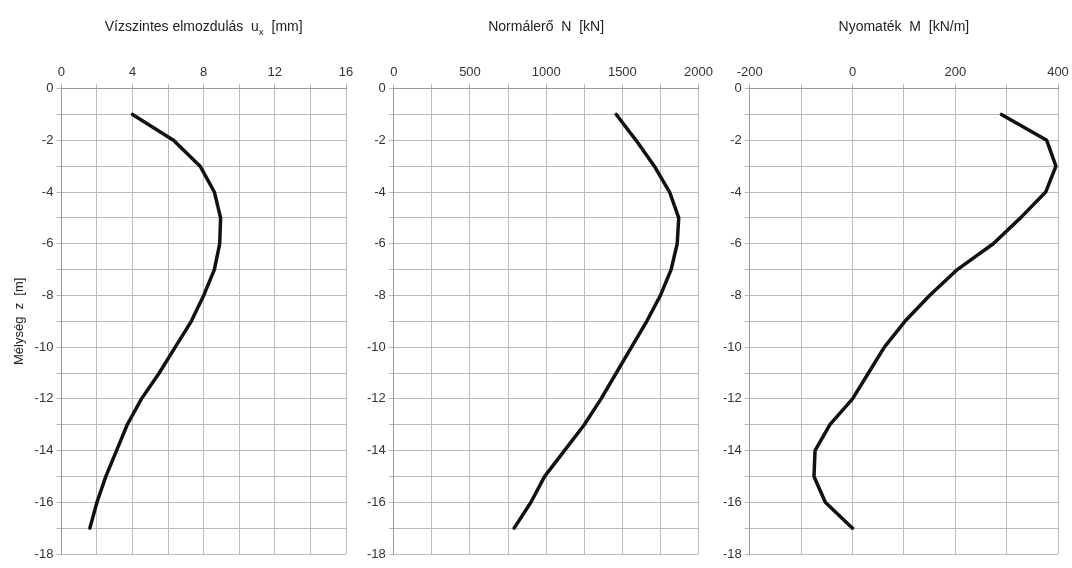  Describe the element at coordinates (204, 72) in the screenshot. I see `x-tick-label: 8` at that location.